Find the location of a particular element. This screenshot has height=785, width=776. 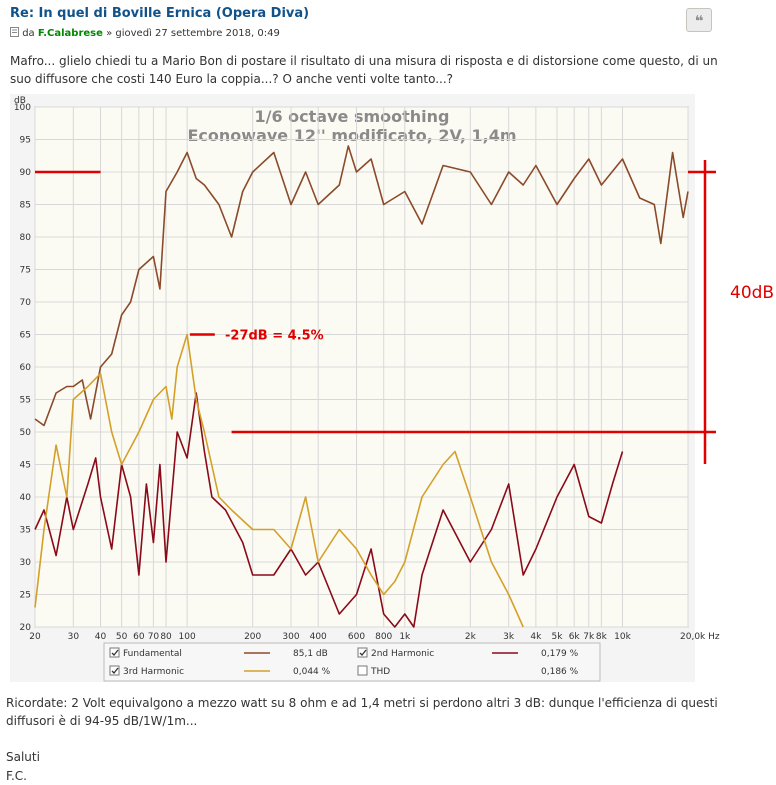

x-tick-label: 6k is located at coordinates (575, 637).